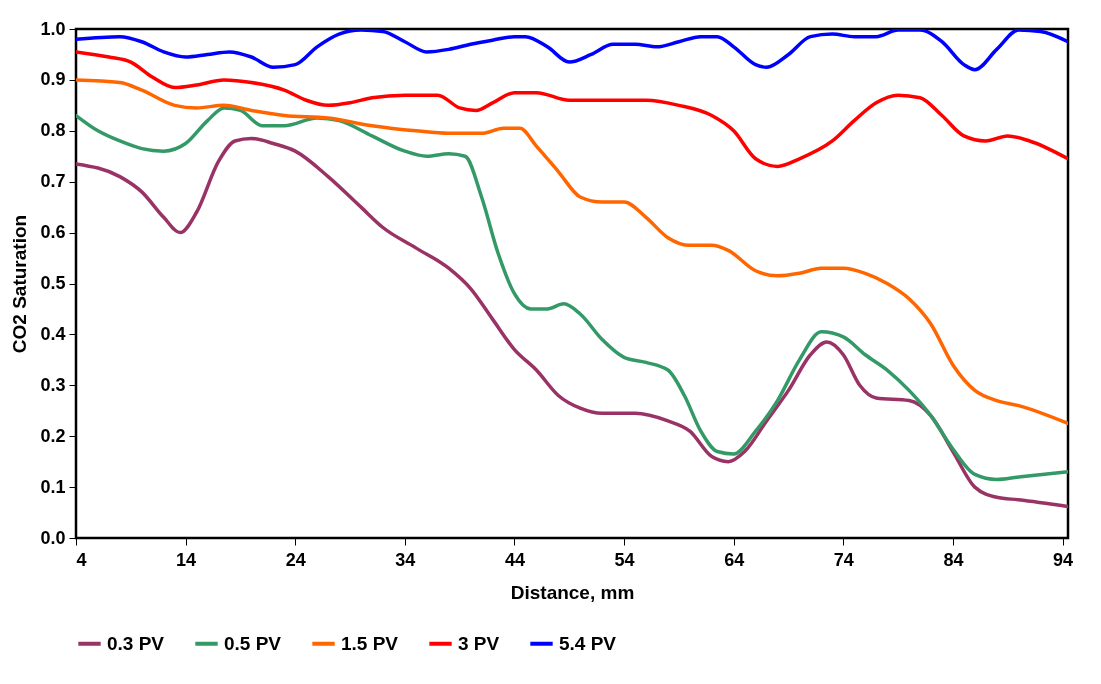  Describe the element at coordinates (186, 559) in the screenshot. I see `x-tick-label: 14` at that location.